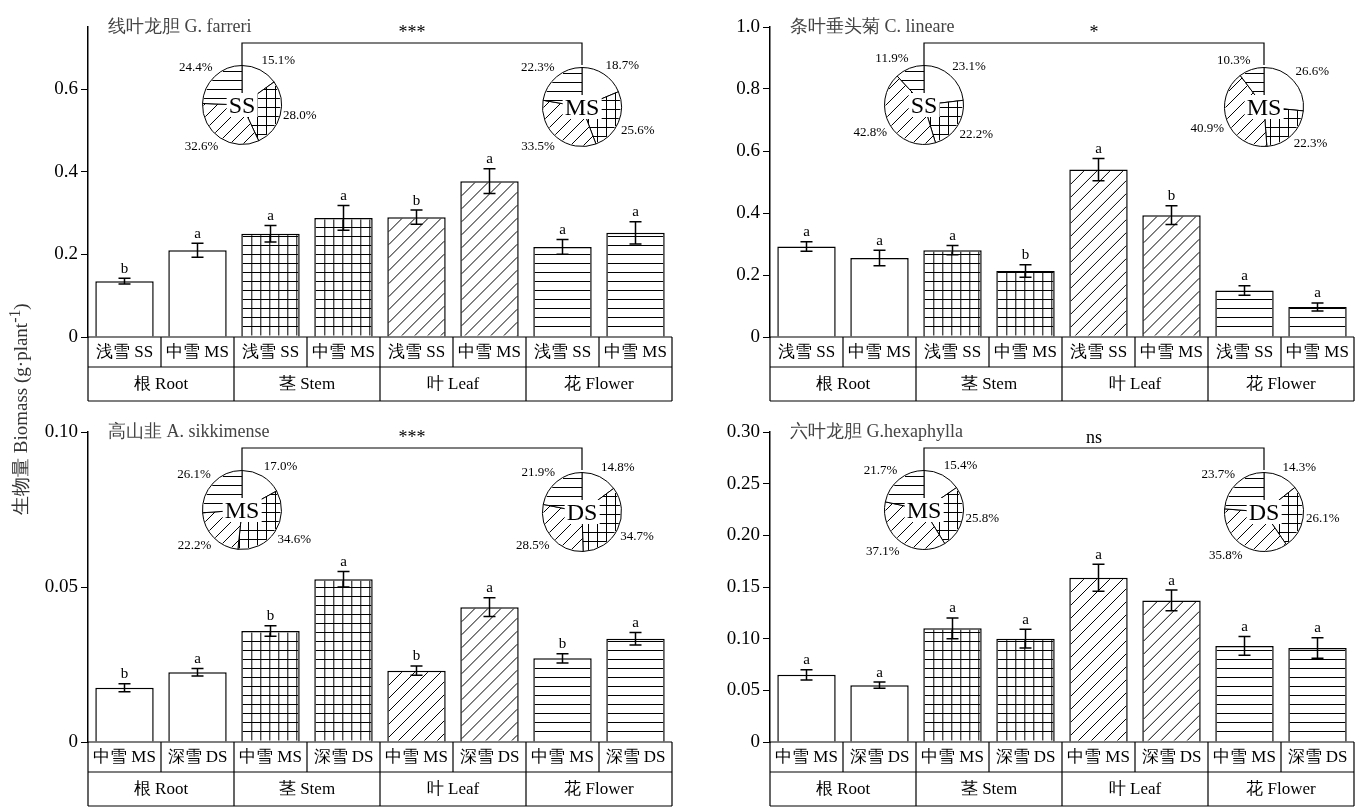 Image resolution: width=1364 pixels, height=811 pixels. What do you see at coordinates (280, 466) in the screenshot?
I see `data-label: 17.0%` at bounding box center [280, 466].